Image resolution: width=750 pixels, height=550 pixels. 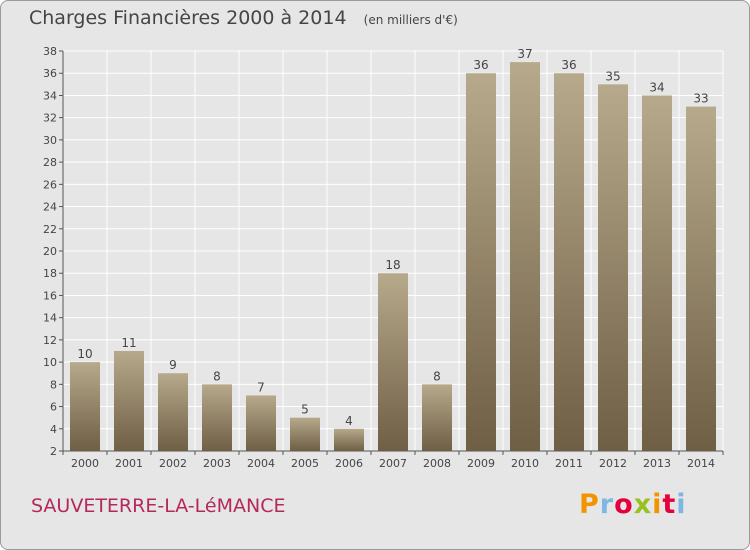 What do you see at coordinates (158, 506) in the screenshot?
I see `commune-name: SAUVETERRE-LA-LéMANCE` at bounding box center [158, 506].